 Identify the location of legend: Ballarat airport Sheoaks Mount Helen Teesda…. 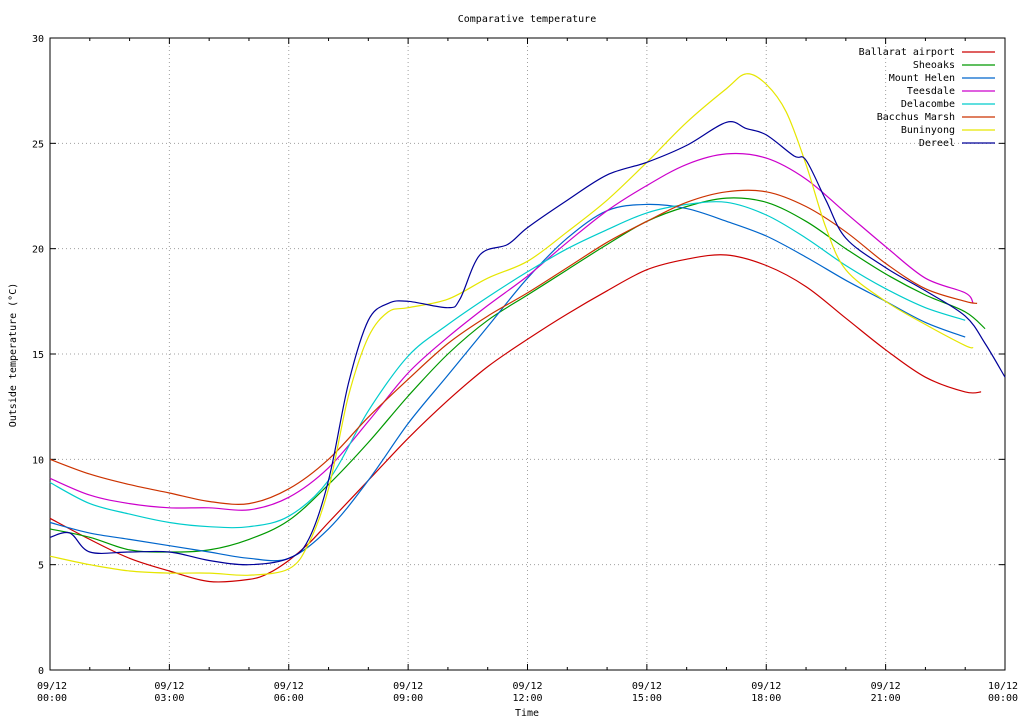
(927, 98).